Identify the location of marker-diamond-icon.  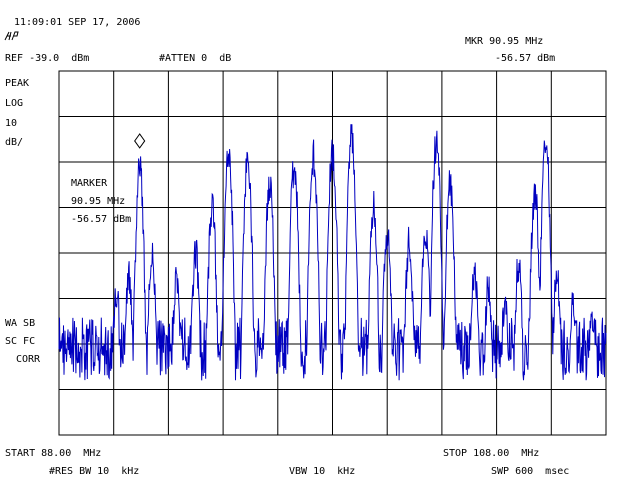
(140, 141).